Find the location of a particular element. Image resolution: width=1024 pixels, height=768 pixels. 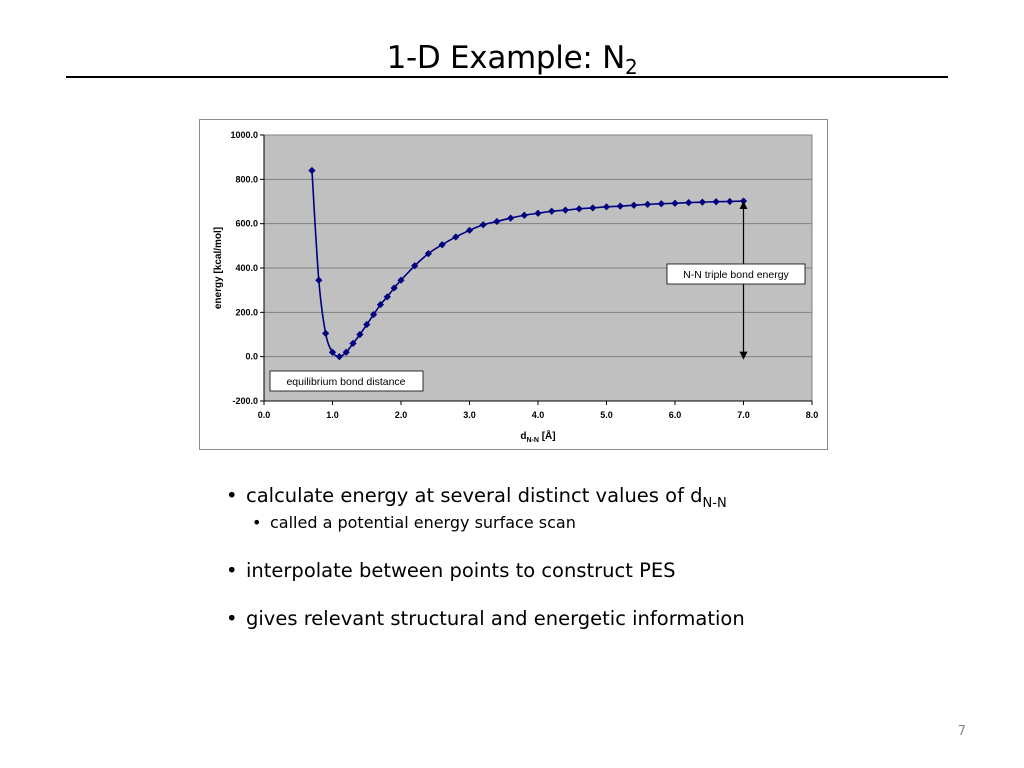

y-tick-label: 800.0 is located at coordinates (246, 179).